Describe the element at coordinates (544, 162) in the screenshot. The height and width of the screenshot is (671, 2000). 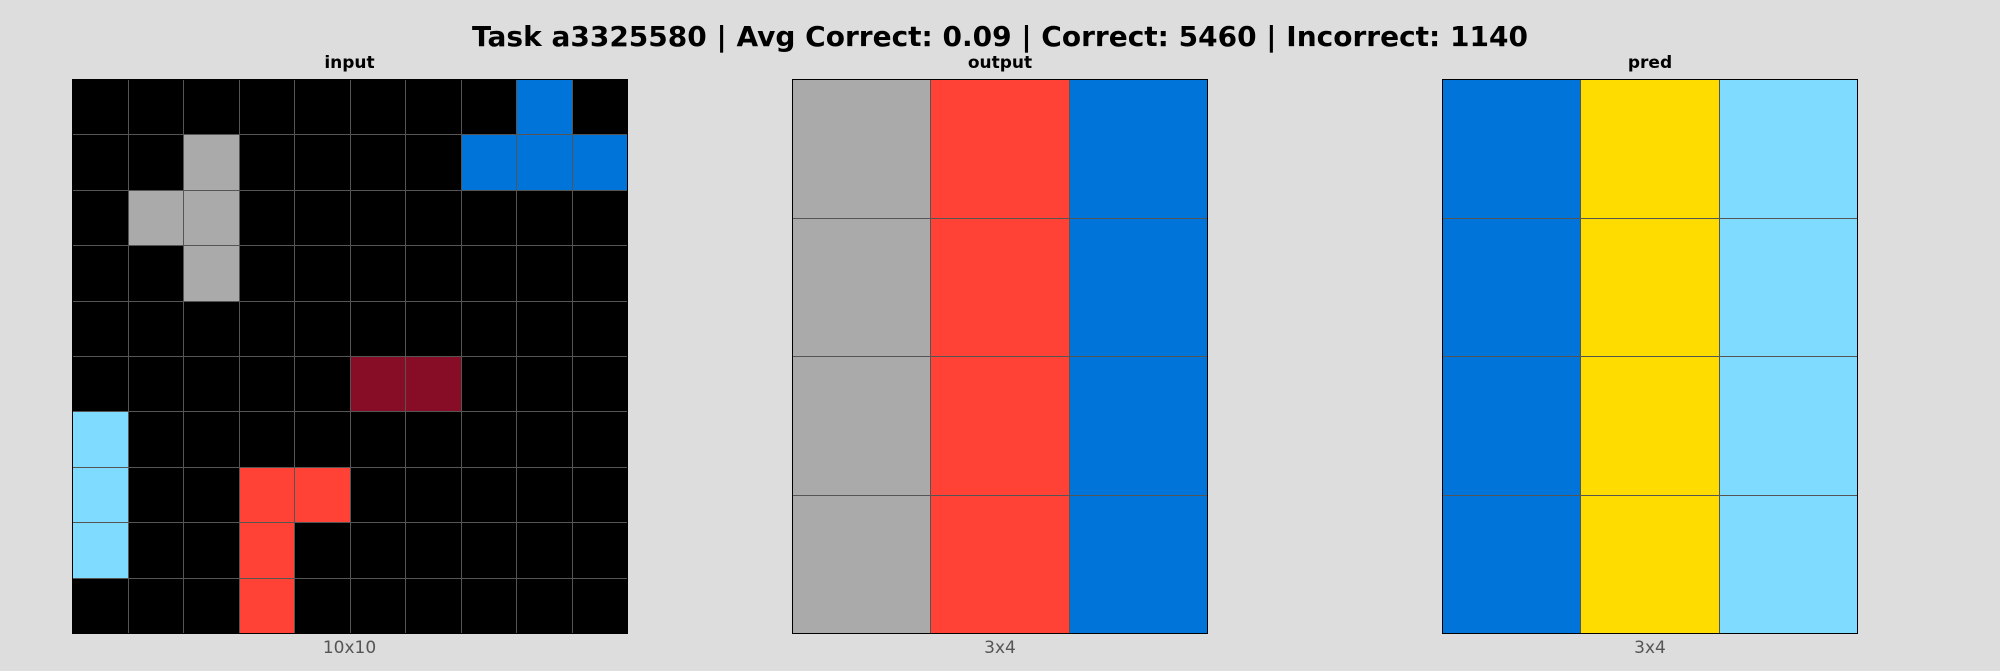
I see `input-cell-r1-c8` at that location.